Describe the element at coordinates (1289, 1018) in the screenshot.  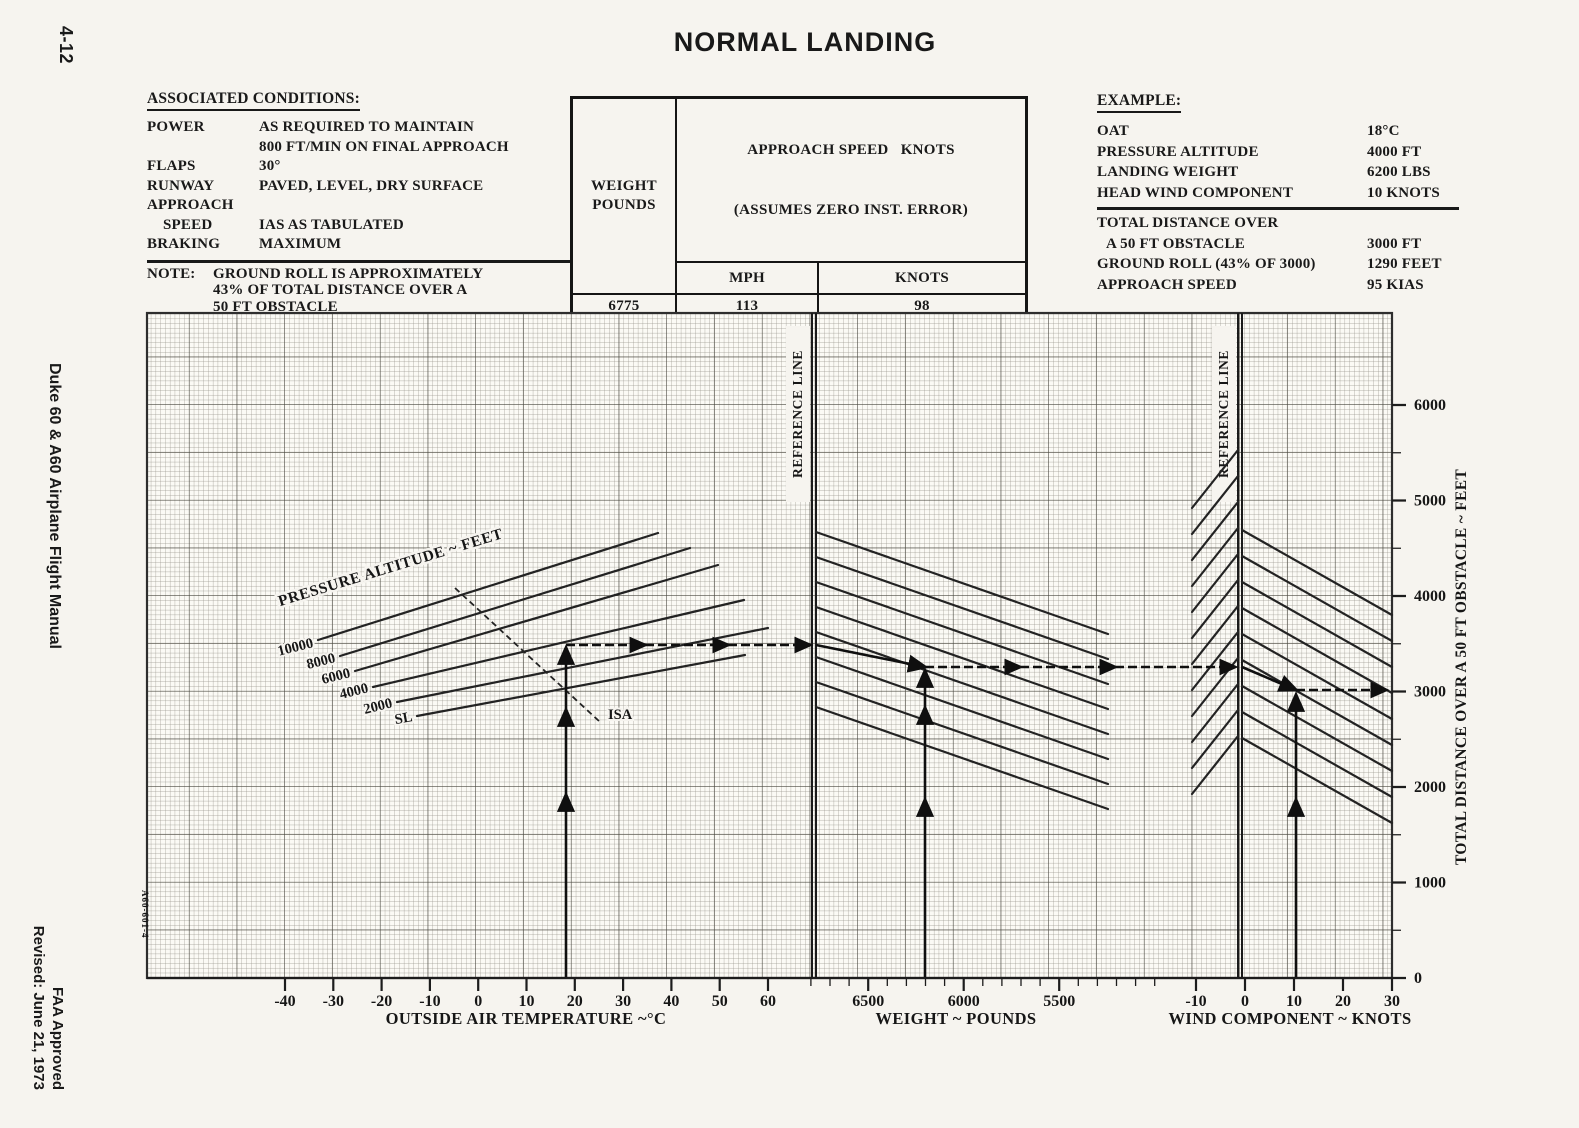
I see `wind-axis-title: WIND COMPONENT ~ KNOTS` at that location.